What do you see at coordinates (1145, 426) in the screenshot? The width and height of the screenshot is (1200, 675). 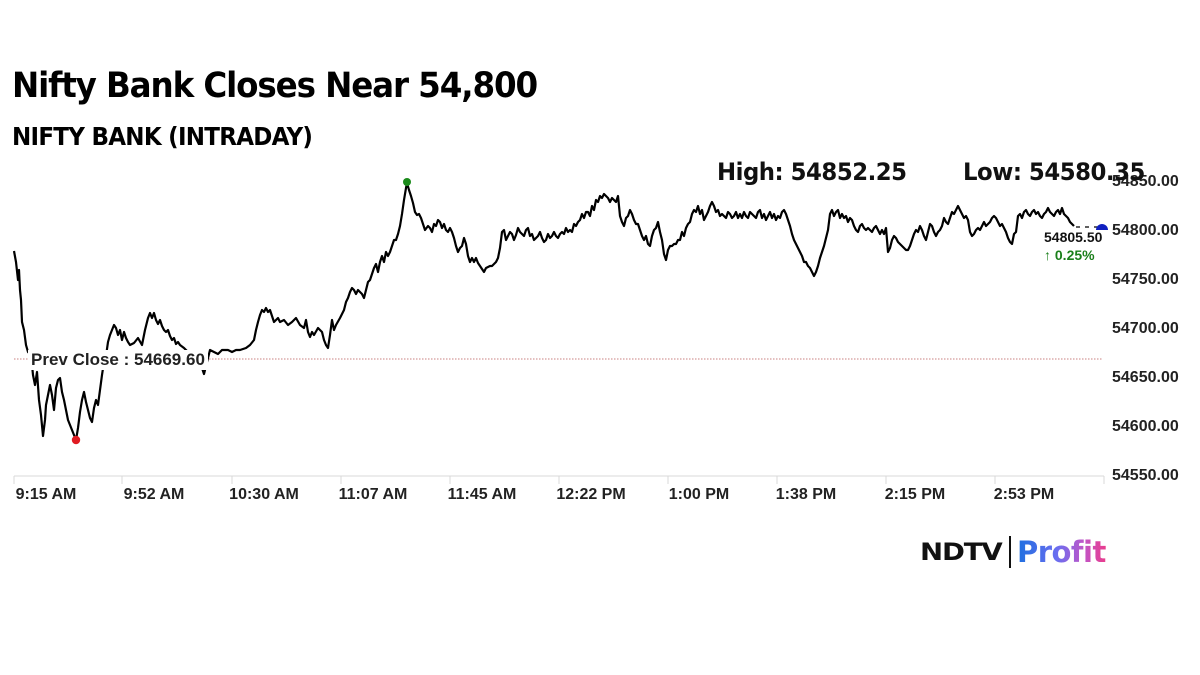 I see `y-tick: 54600.00` at bounding box center [1145, 426].